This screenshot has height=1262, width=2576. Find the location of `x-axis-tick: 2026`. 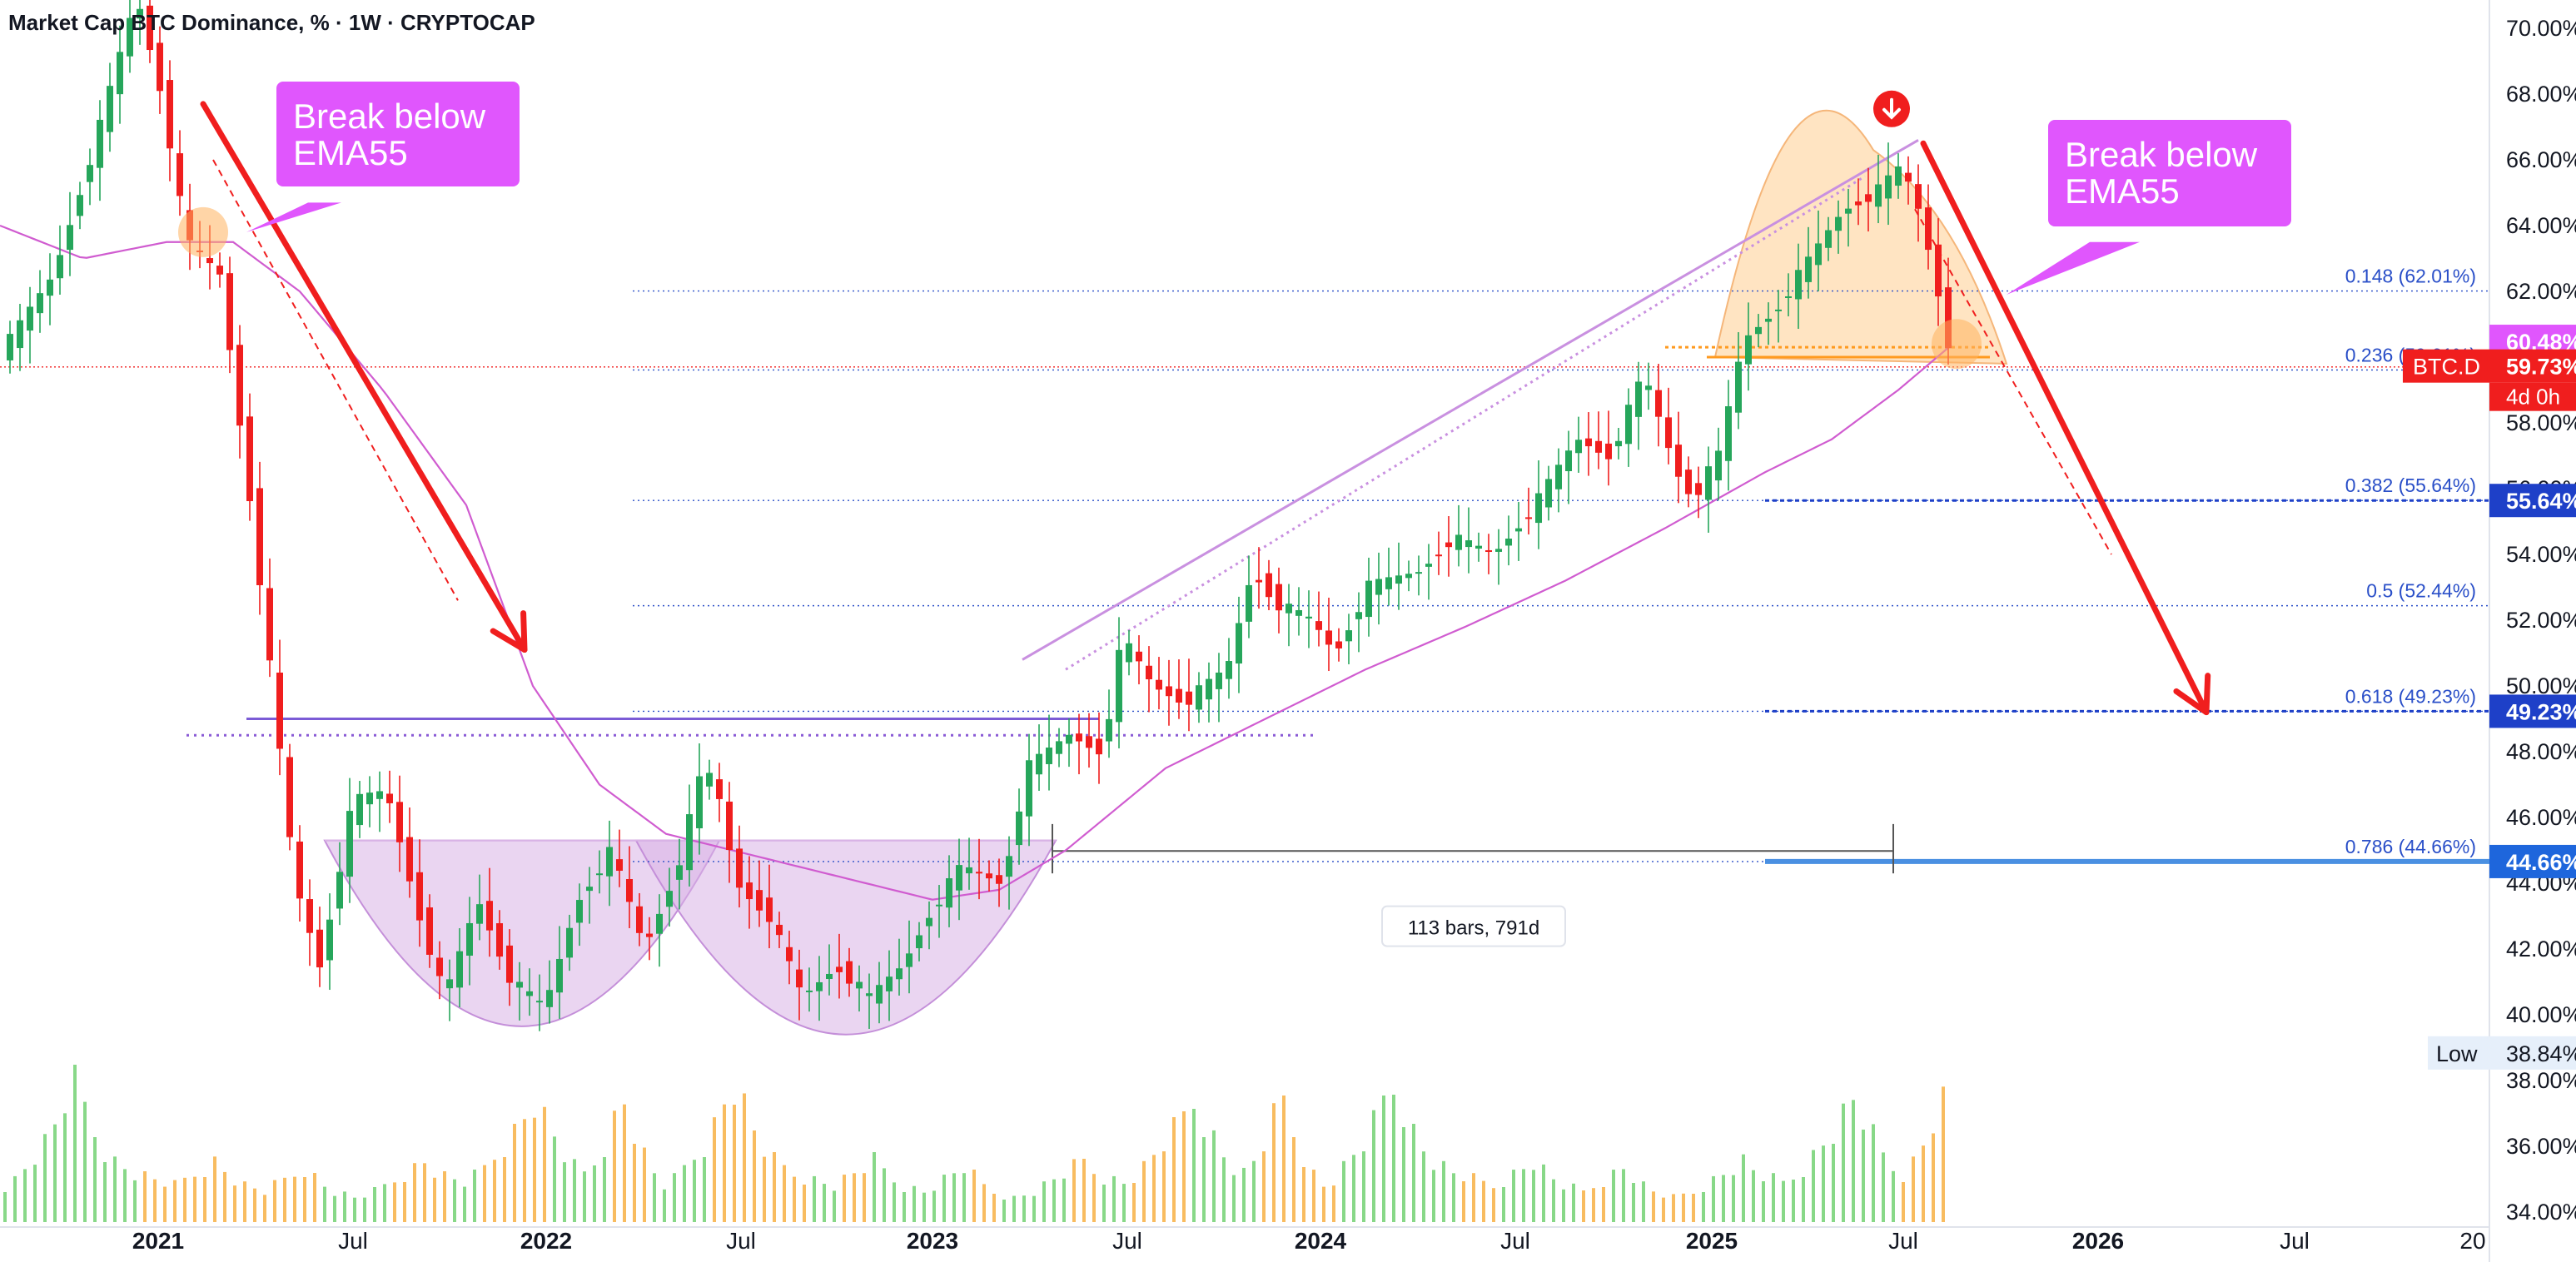

x-axis-tick: 2026 is located at coordinates (2098, 1241).